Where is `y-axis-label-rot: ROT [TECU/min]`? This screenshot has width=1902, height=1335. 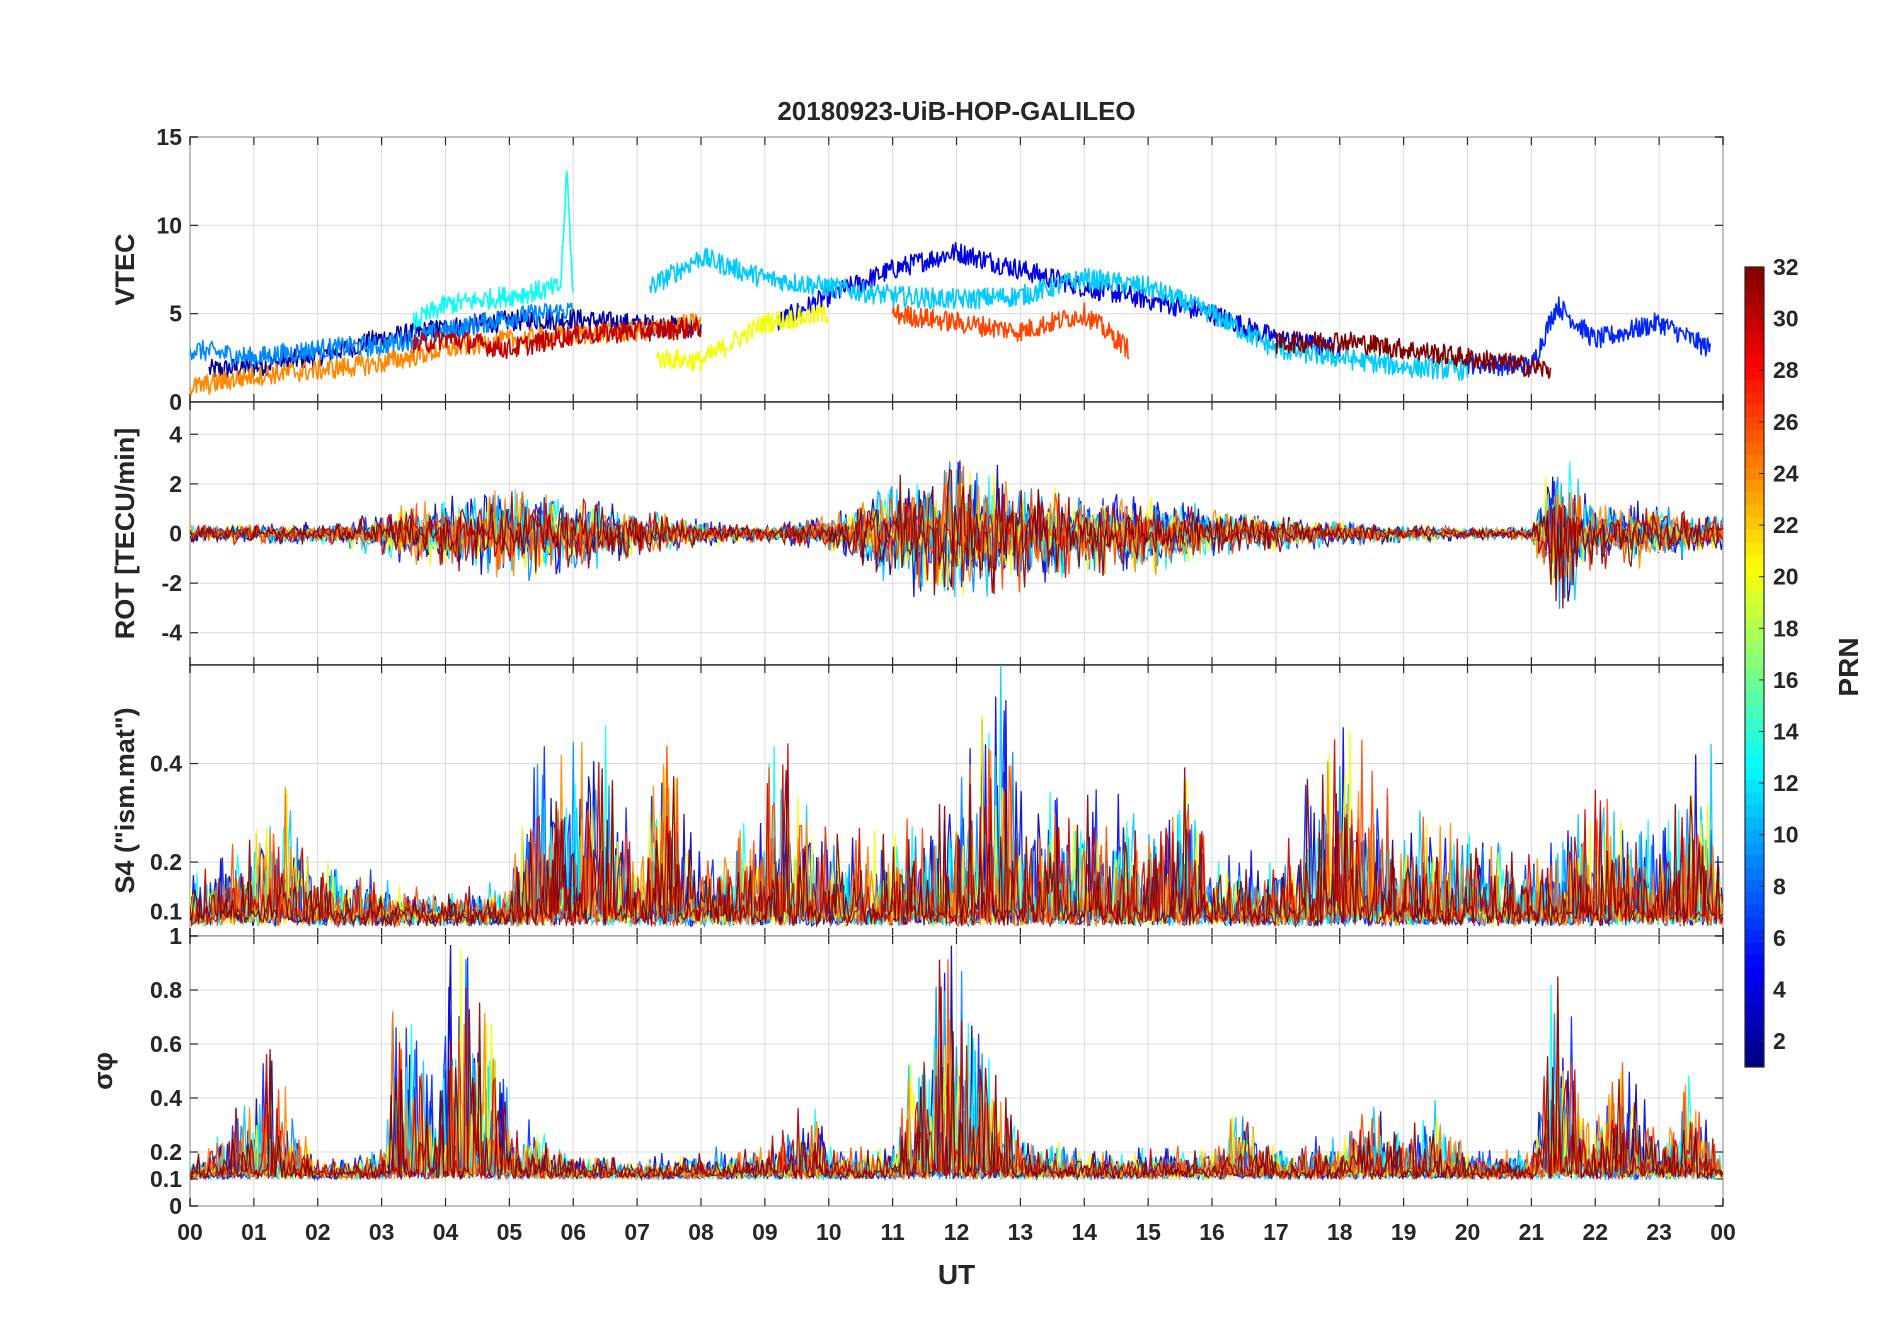
y-axis-label-rot: ROT [TECU/min] is located at coordinates (125, 533).